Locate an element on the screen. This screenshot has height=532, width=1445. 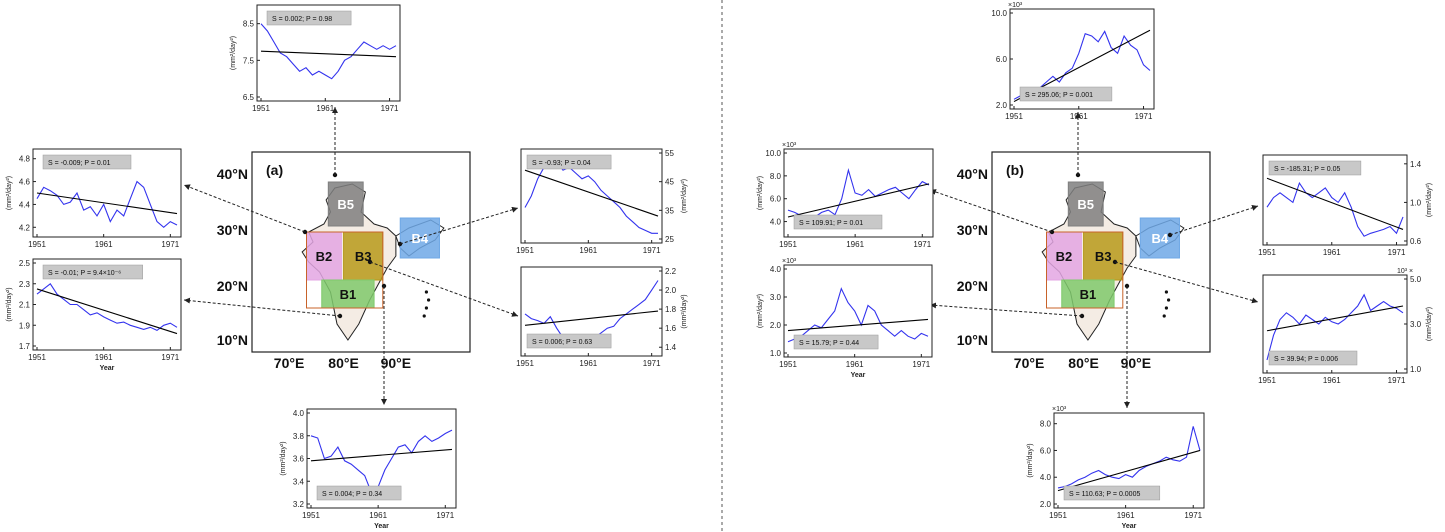
region-b1 is located at coordinates (348, 294).